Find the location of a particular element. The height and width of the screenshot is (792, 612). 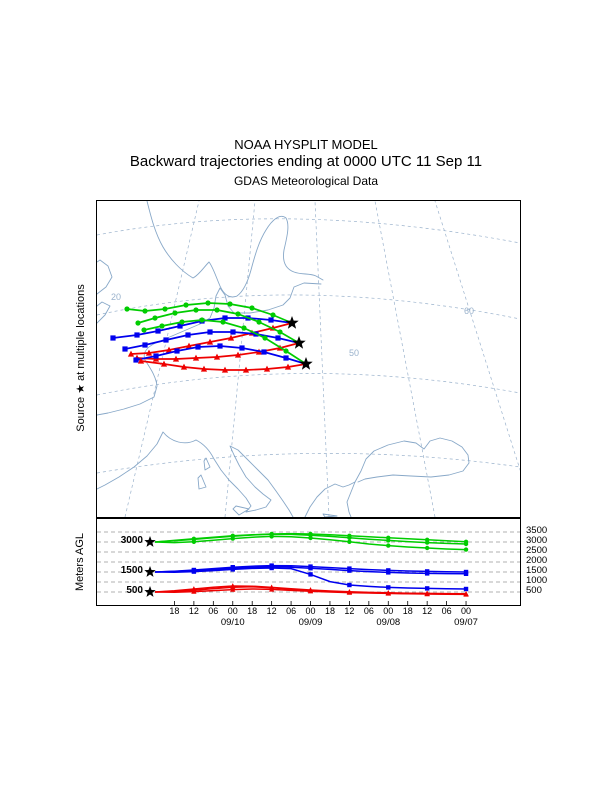

profile-svg is located at coordinates (308, 568).